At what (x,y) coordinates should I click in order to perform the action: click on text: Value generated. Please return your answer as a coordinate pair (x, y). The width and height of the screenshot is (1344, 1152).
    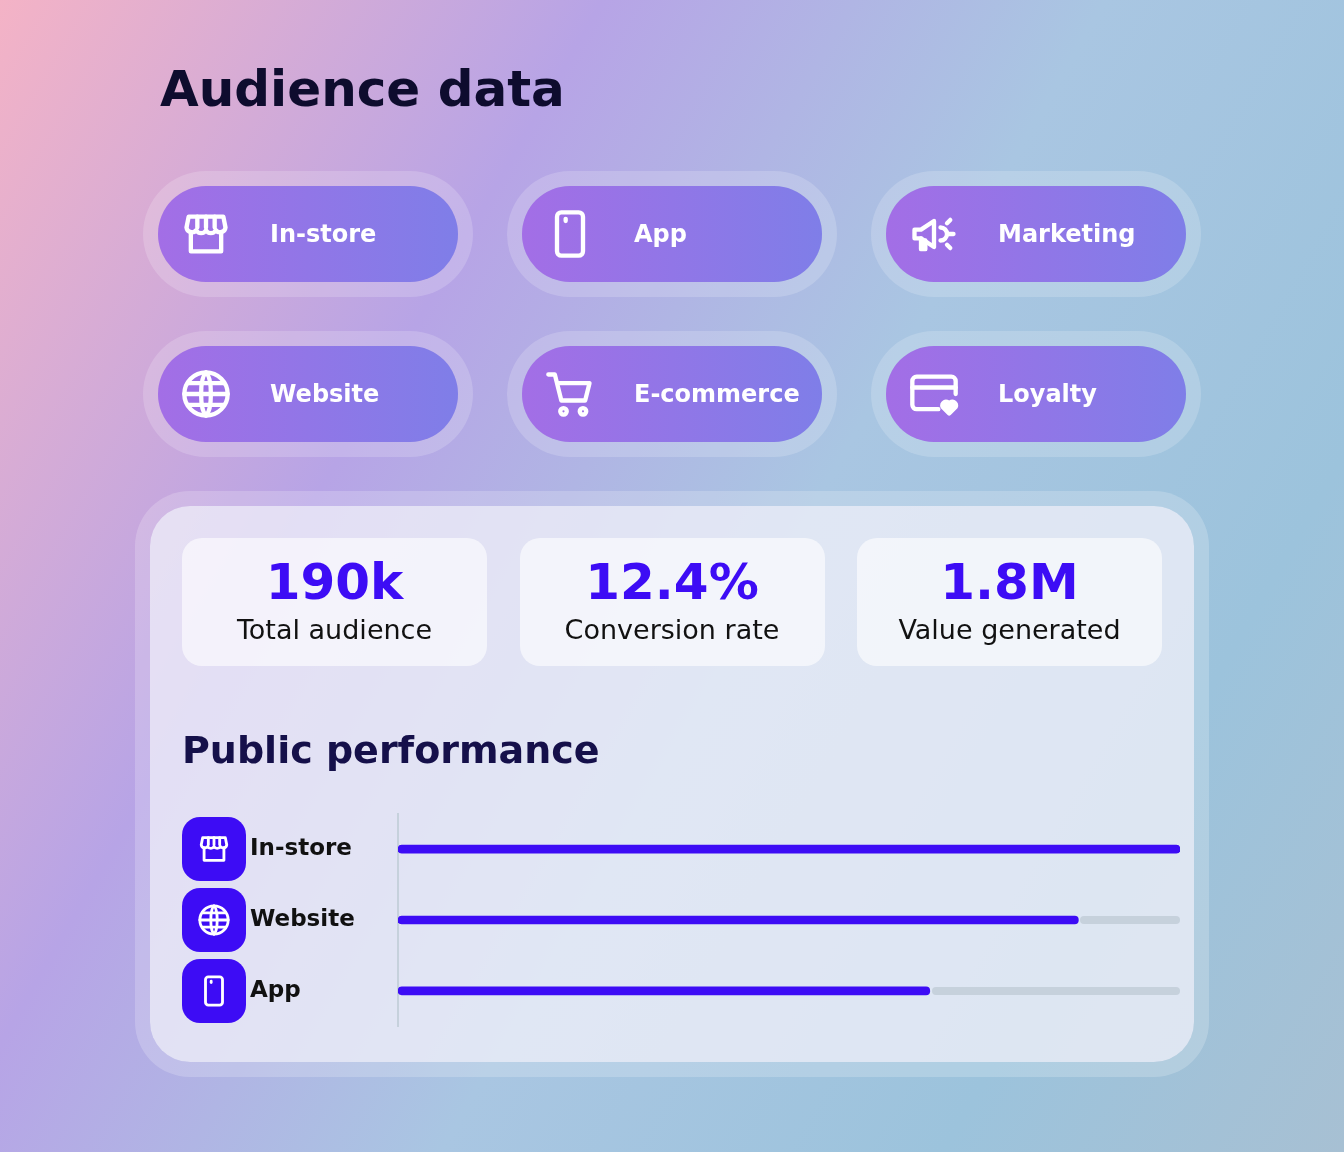
    Looking at the image, I should click on (1009, 629).